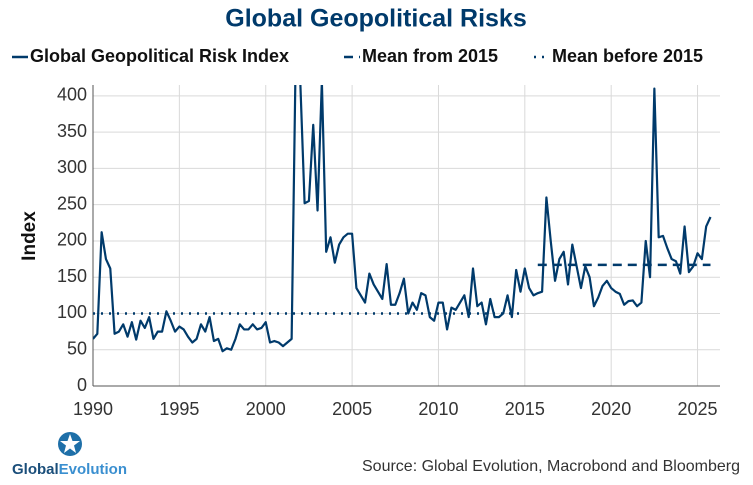 Image resolution: width=753 pixels, height=485 pixels. What do you see at coordinates (72, 131) in the screenshot?
I see `y-tick-label: 350` at bounding box center [72, 131].